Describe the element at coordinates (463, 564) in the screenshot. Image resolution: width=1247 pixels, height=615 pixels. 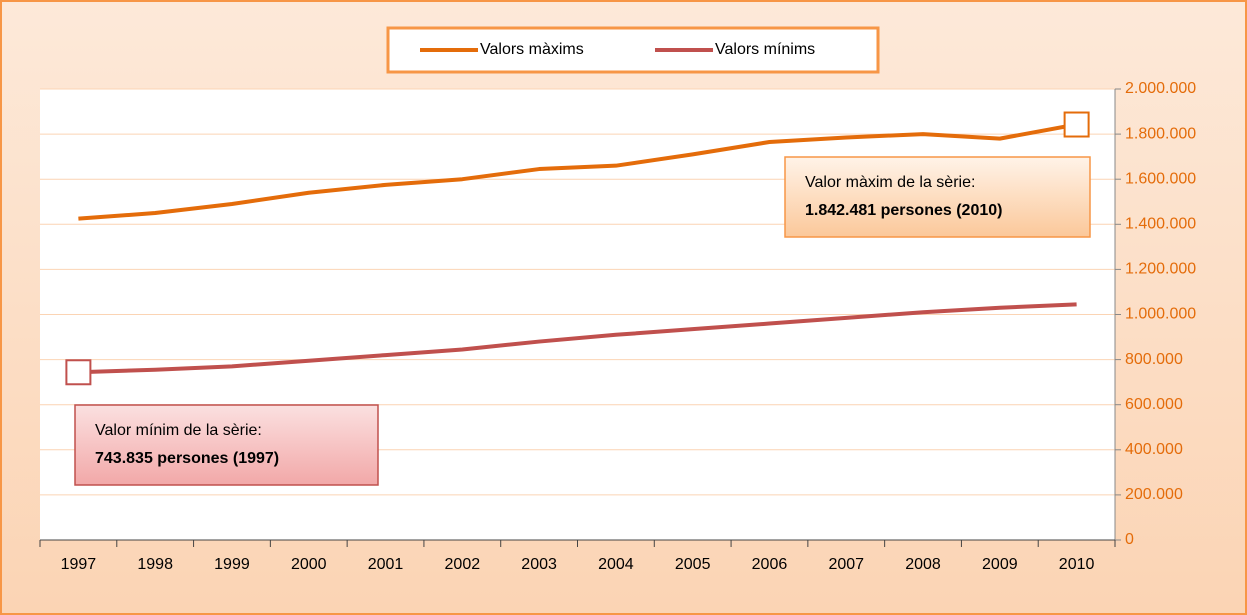
I see `x-tick-label: 2002` at that location.